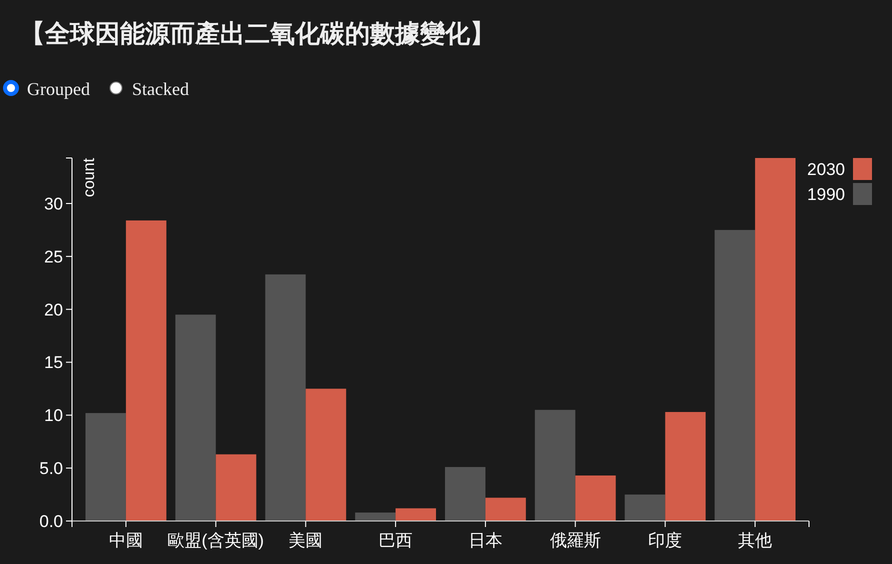  What do you see at coordinates (51, 521) in the screenshot?
I see `y-tick-label: 0.0` at bounding box center [51, 521].